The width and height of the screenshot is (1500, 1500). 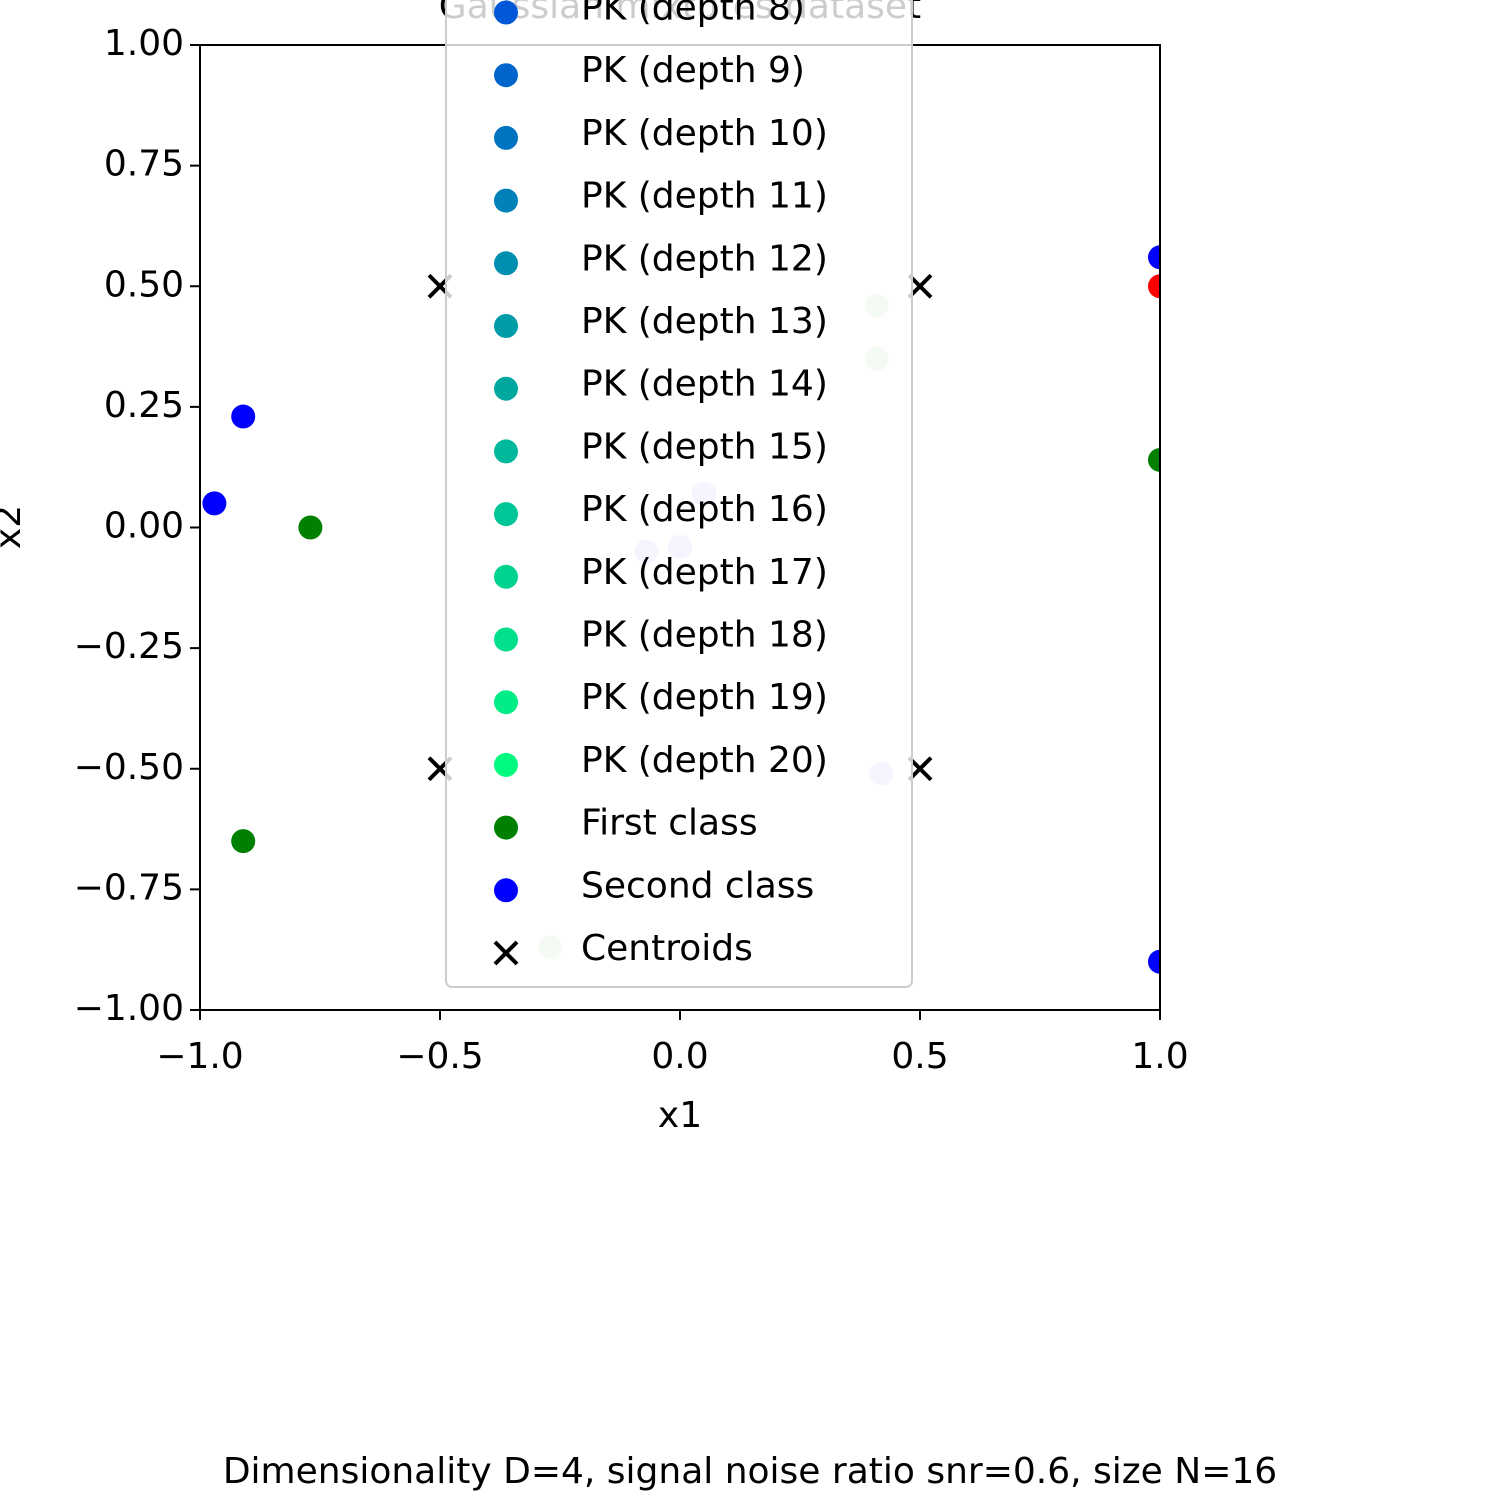 What do you see at coordinates (144, 164) in the screenshot?
I see `y-tick-label: 0.75` at bounding box center [144, 164].